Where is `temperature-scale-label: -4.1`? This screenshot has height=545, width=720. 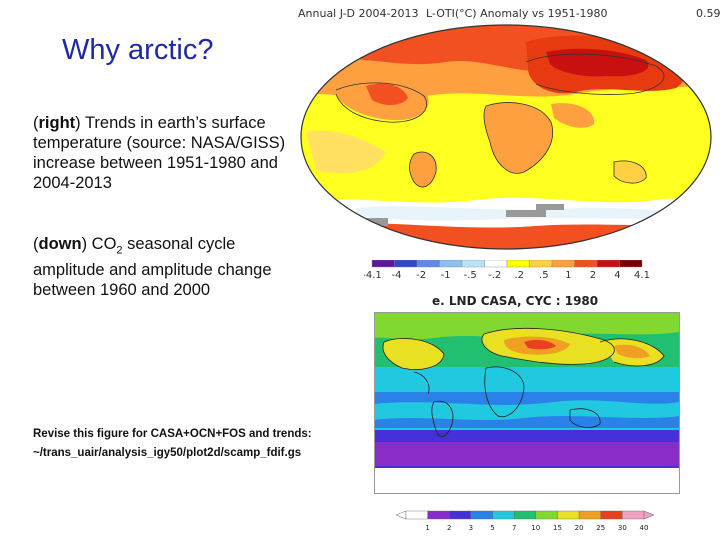 temperature-scale-label: -4.1 is located at coordinates (373, 275).